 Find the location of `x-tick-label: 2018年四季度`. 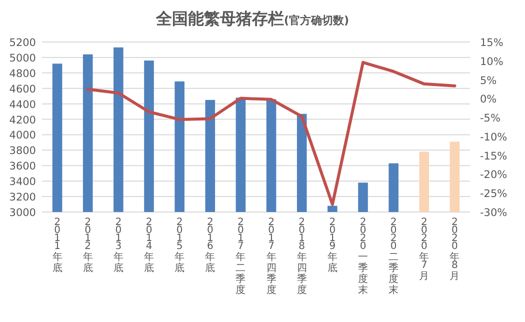

x-tick-label: 2018年四季度 is located at coordinates (301, 256).